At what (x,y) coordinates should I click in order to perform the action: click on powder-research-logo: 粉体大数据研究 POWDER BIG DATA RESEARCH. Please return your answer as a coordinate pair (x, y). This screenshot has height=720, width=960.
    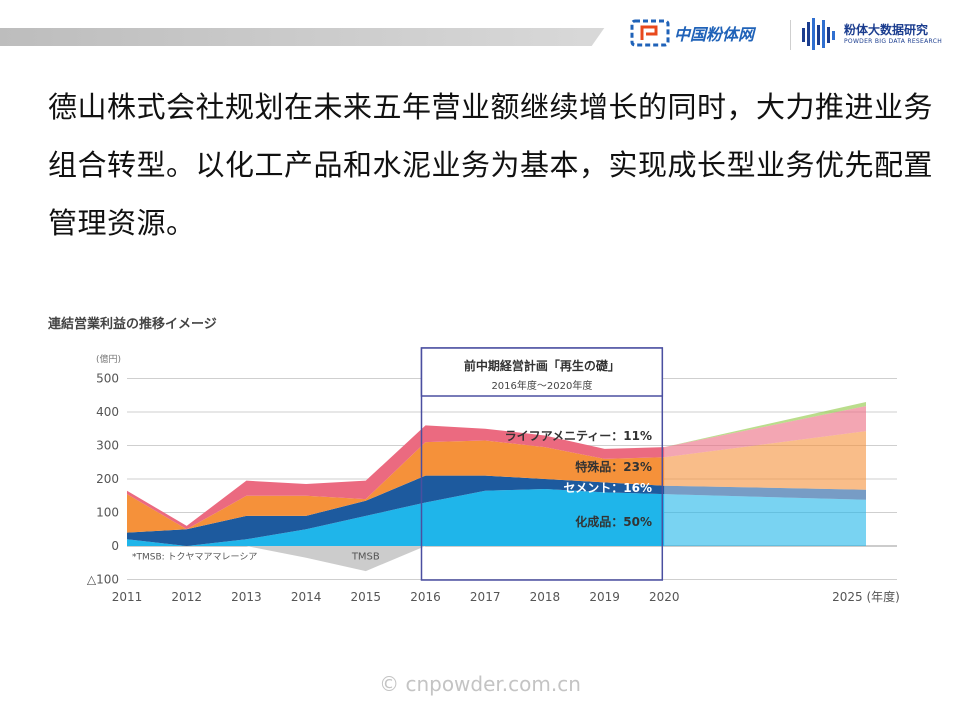
    Looking at the image, I should click on (871, 34).